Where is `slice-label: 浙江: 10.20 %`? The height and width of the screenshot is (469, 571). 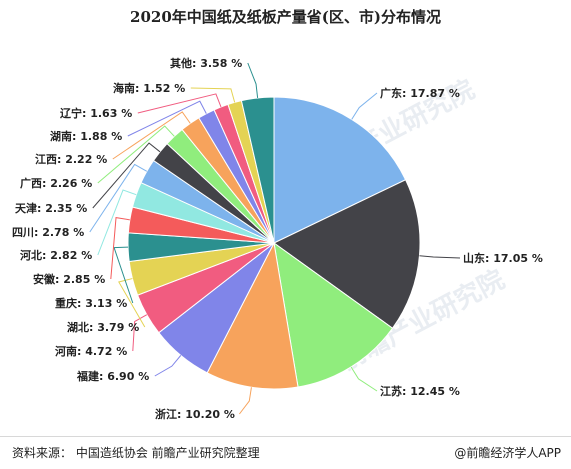
slice-label: 浙江: 10.20 % is located at coordinates (195, 414).